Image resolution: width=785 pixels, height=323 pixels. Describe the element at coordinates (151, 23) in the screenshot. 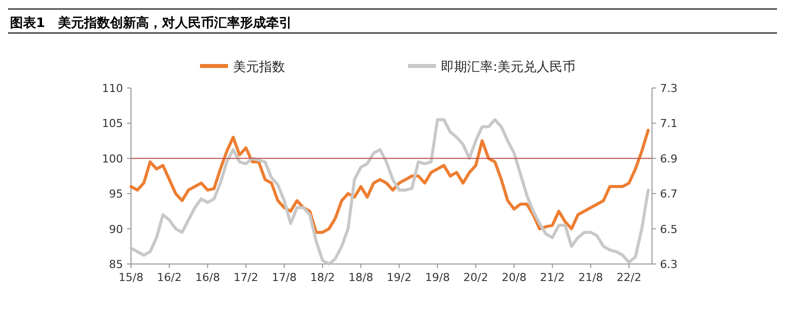

I see `chart-title: 图表1 美元指数创新高，对人民币汇率形成牵引` at that location.